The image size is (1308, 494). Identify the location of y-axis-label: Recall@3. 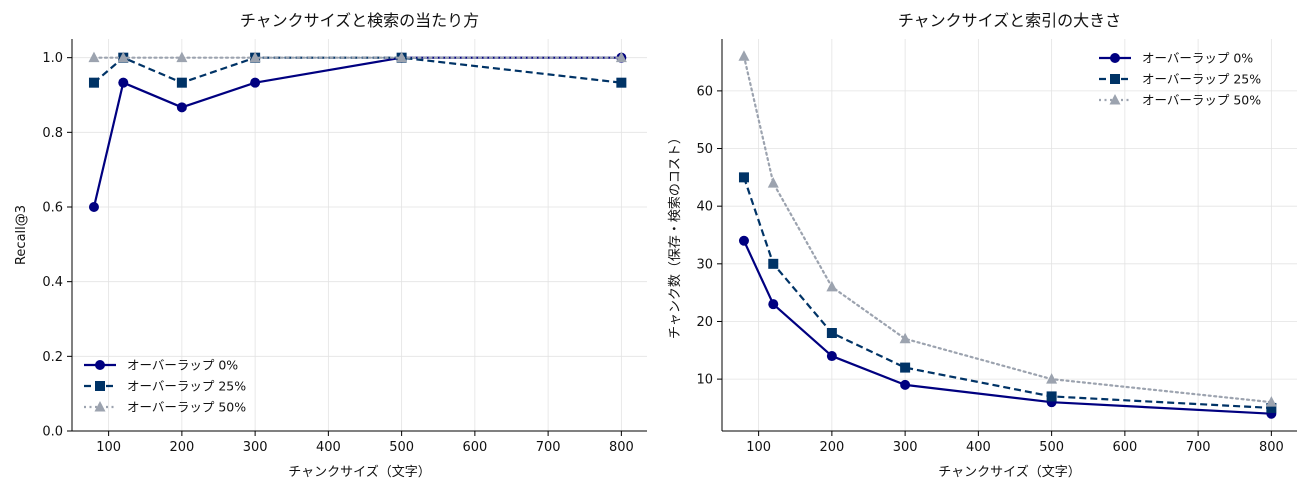
(21, 235).